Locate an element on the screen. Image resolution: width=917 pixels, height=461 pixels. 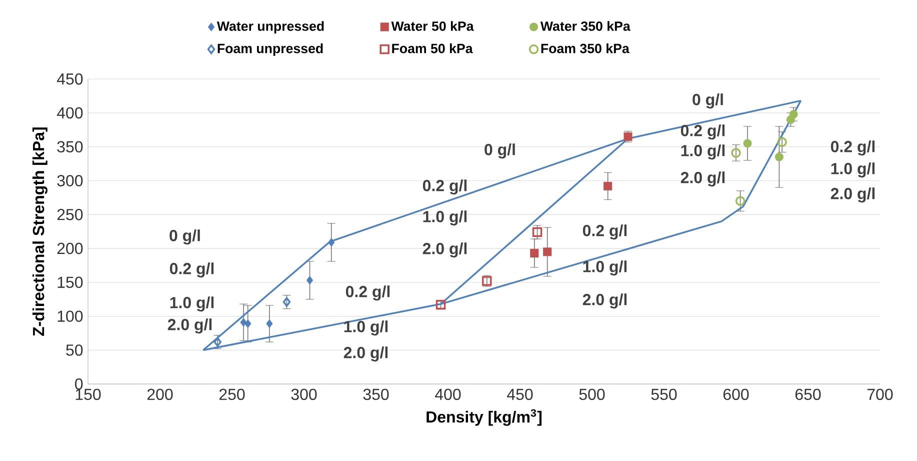
y-tick-label: 50 is located at coordinates (74, 350).